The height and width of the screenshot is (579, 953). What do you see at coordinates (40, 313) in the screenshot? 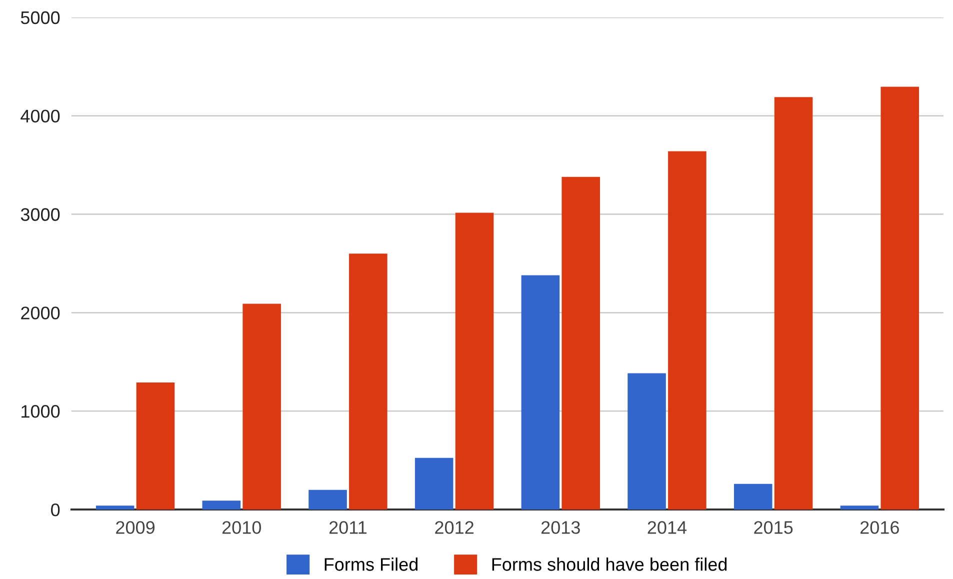
I see `y-tick-label: 2000` at bounding box center [40, 313].